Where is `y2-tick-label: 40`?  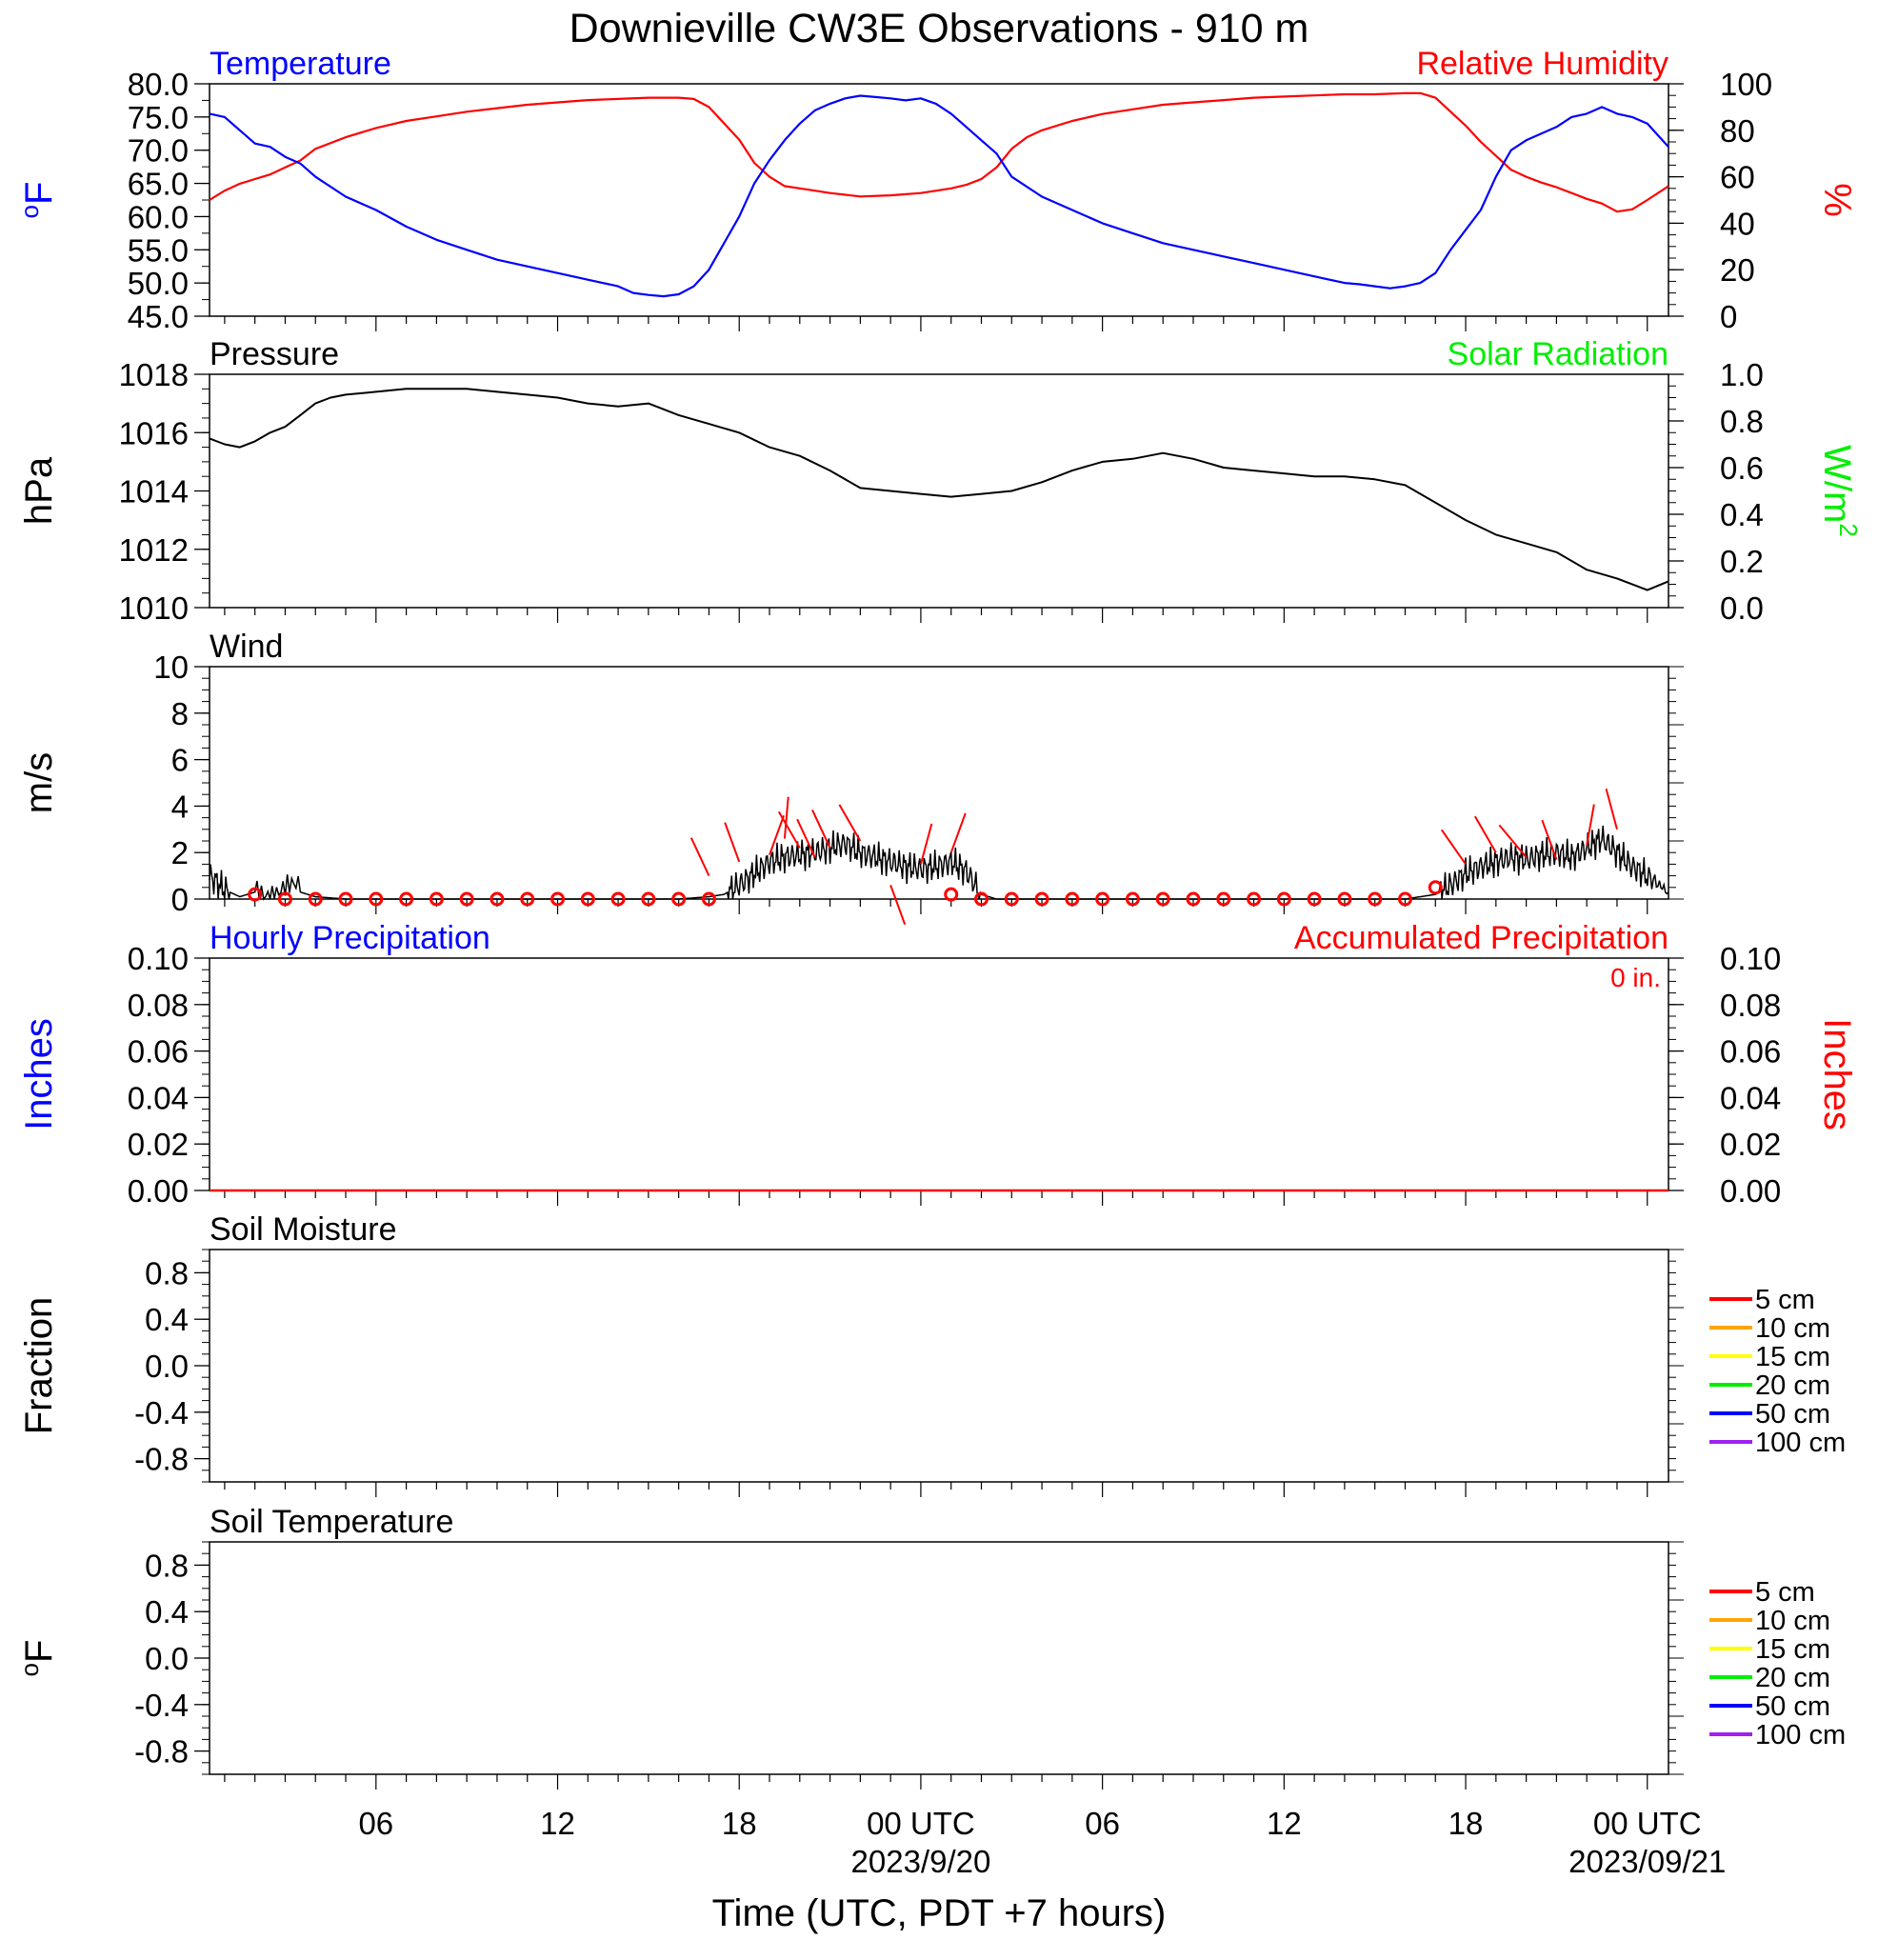
y2-tick-label: 40 is located at coordinates (1737, 223).